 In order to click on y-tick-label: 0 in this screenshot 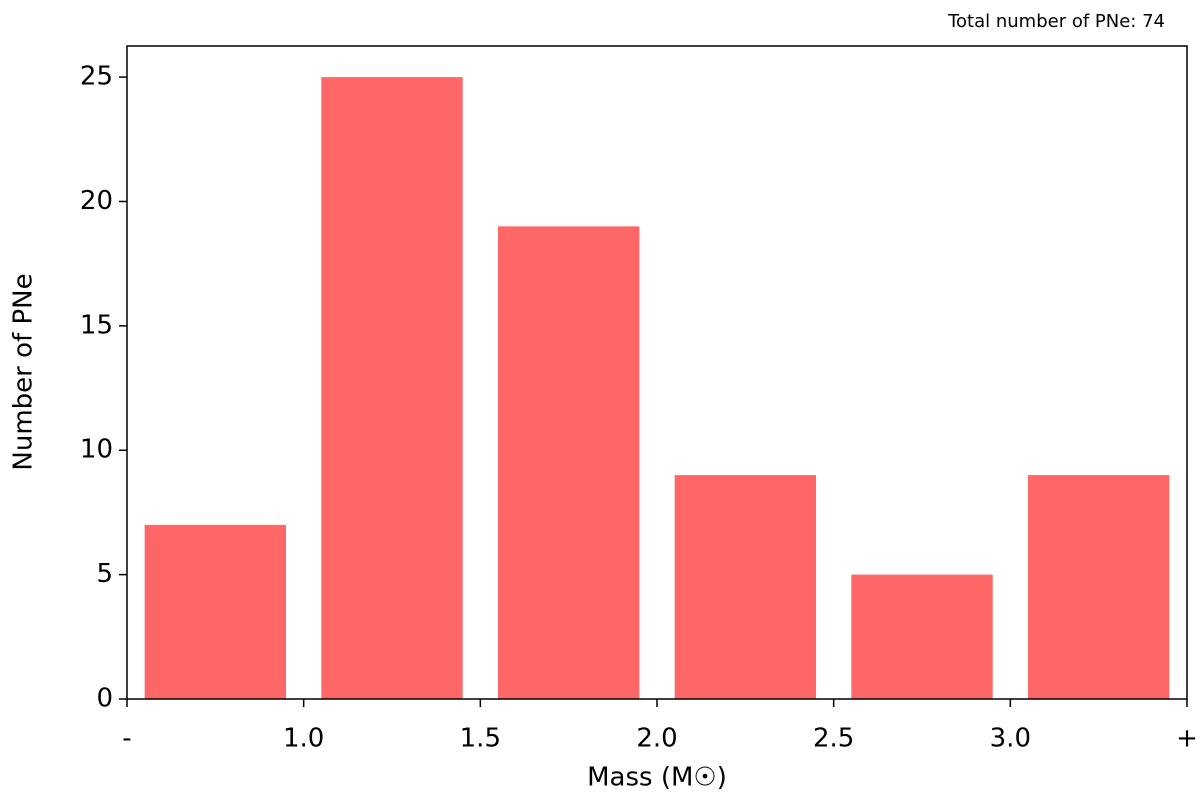, I will do `click(104, 699)`.